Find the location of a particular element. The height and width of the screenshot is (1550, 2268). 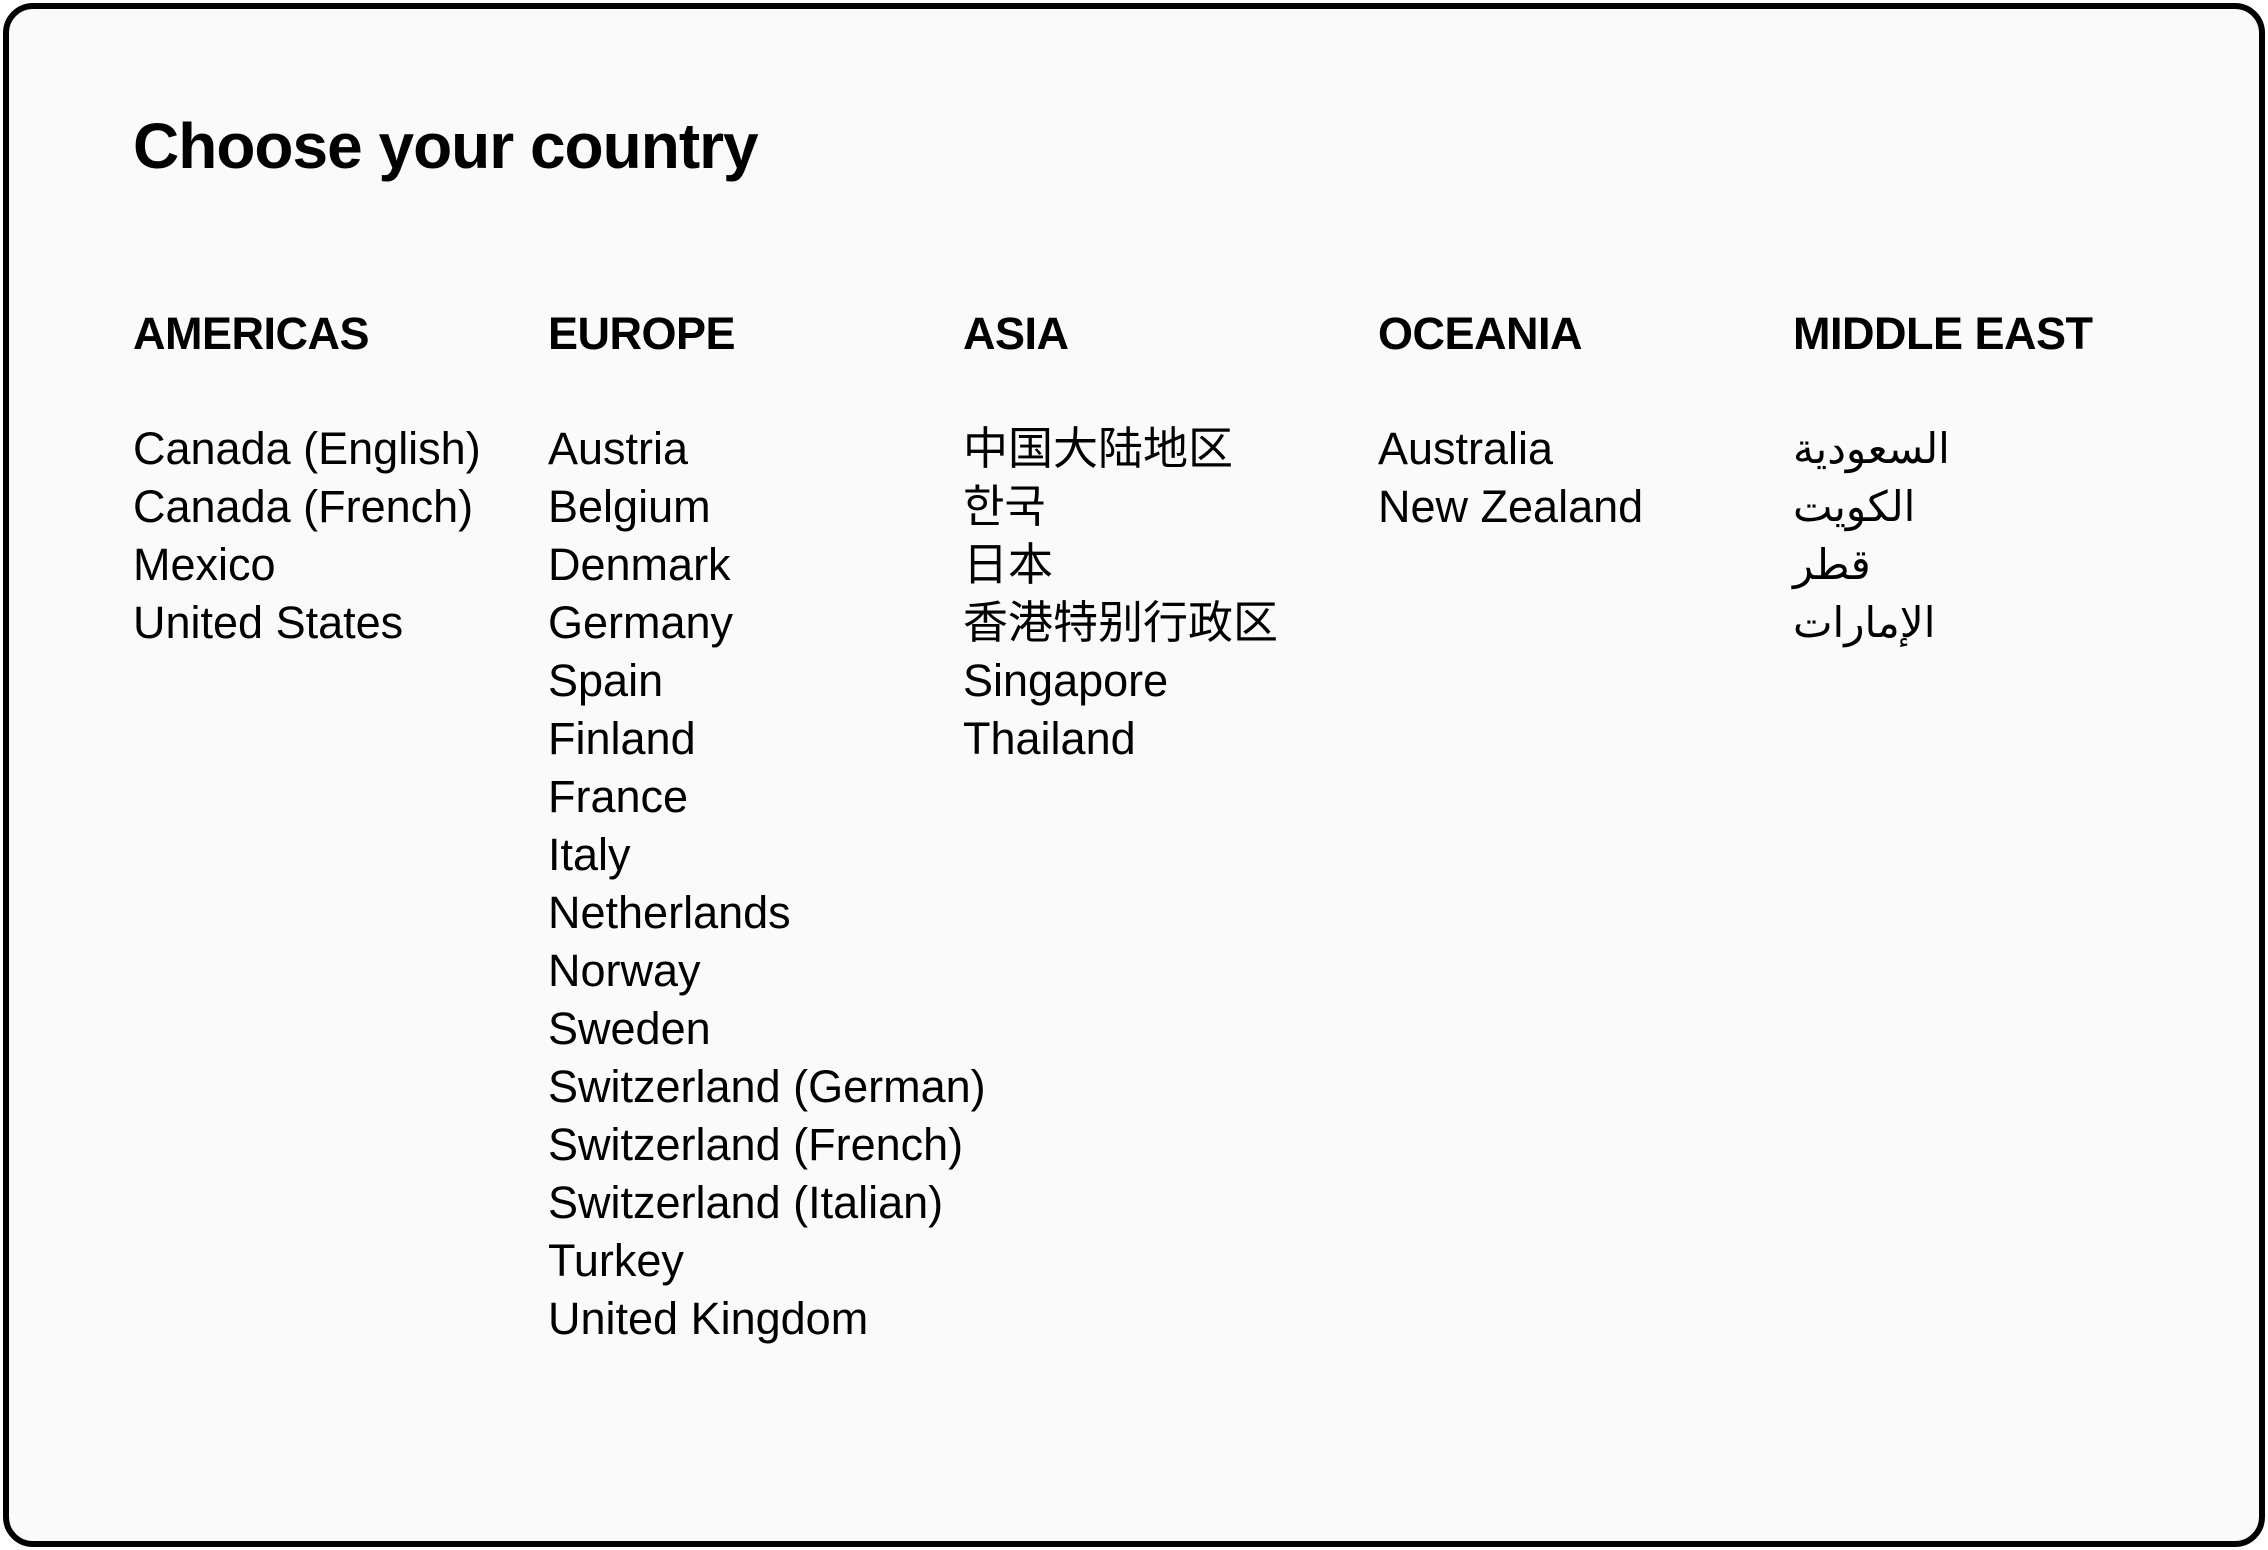

region-heading: AMERICAS is located at coordinates (251, 333).